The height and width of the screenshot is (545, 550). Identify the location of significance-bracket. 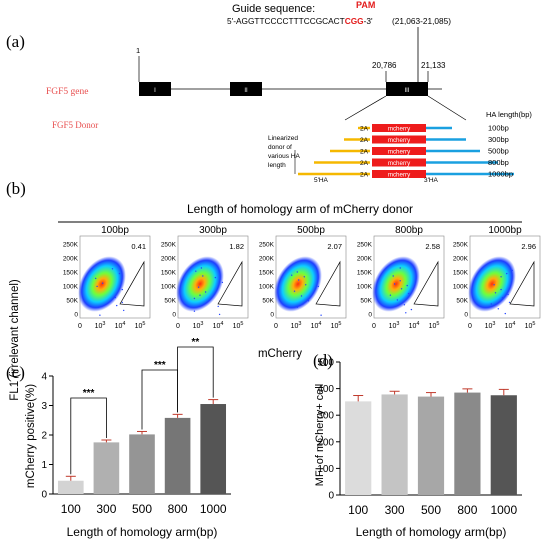
(195, 379).